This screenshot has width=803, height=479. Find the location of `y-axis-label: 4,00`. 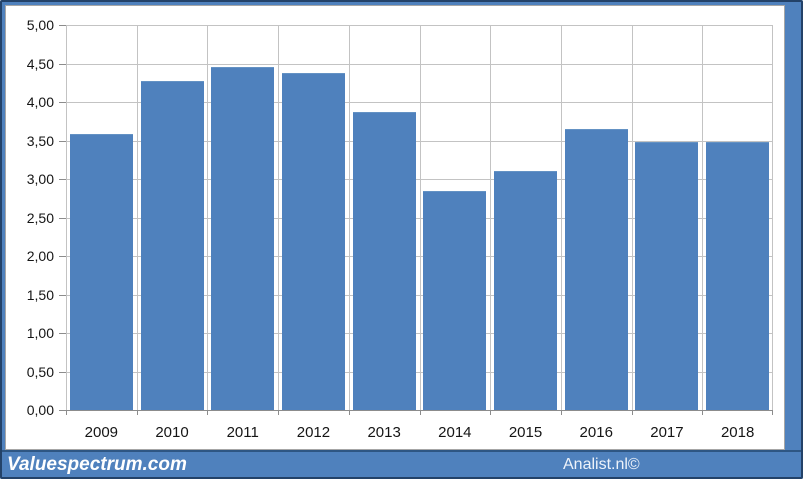

y-axis-label: 4,00 is located at coordinates (40, 102).